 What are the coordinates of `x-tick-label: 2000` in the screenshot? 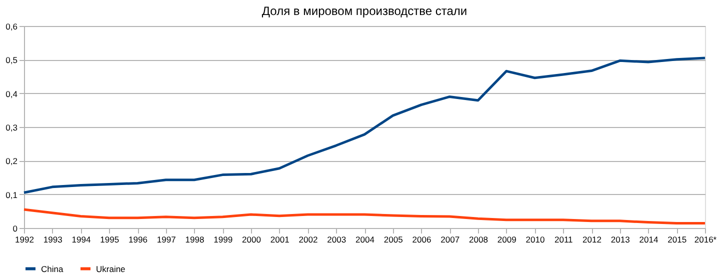 It's located at (252, 239).